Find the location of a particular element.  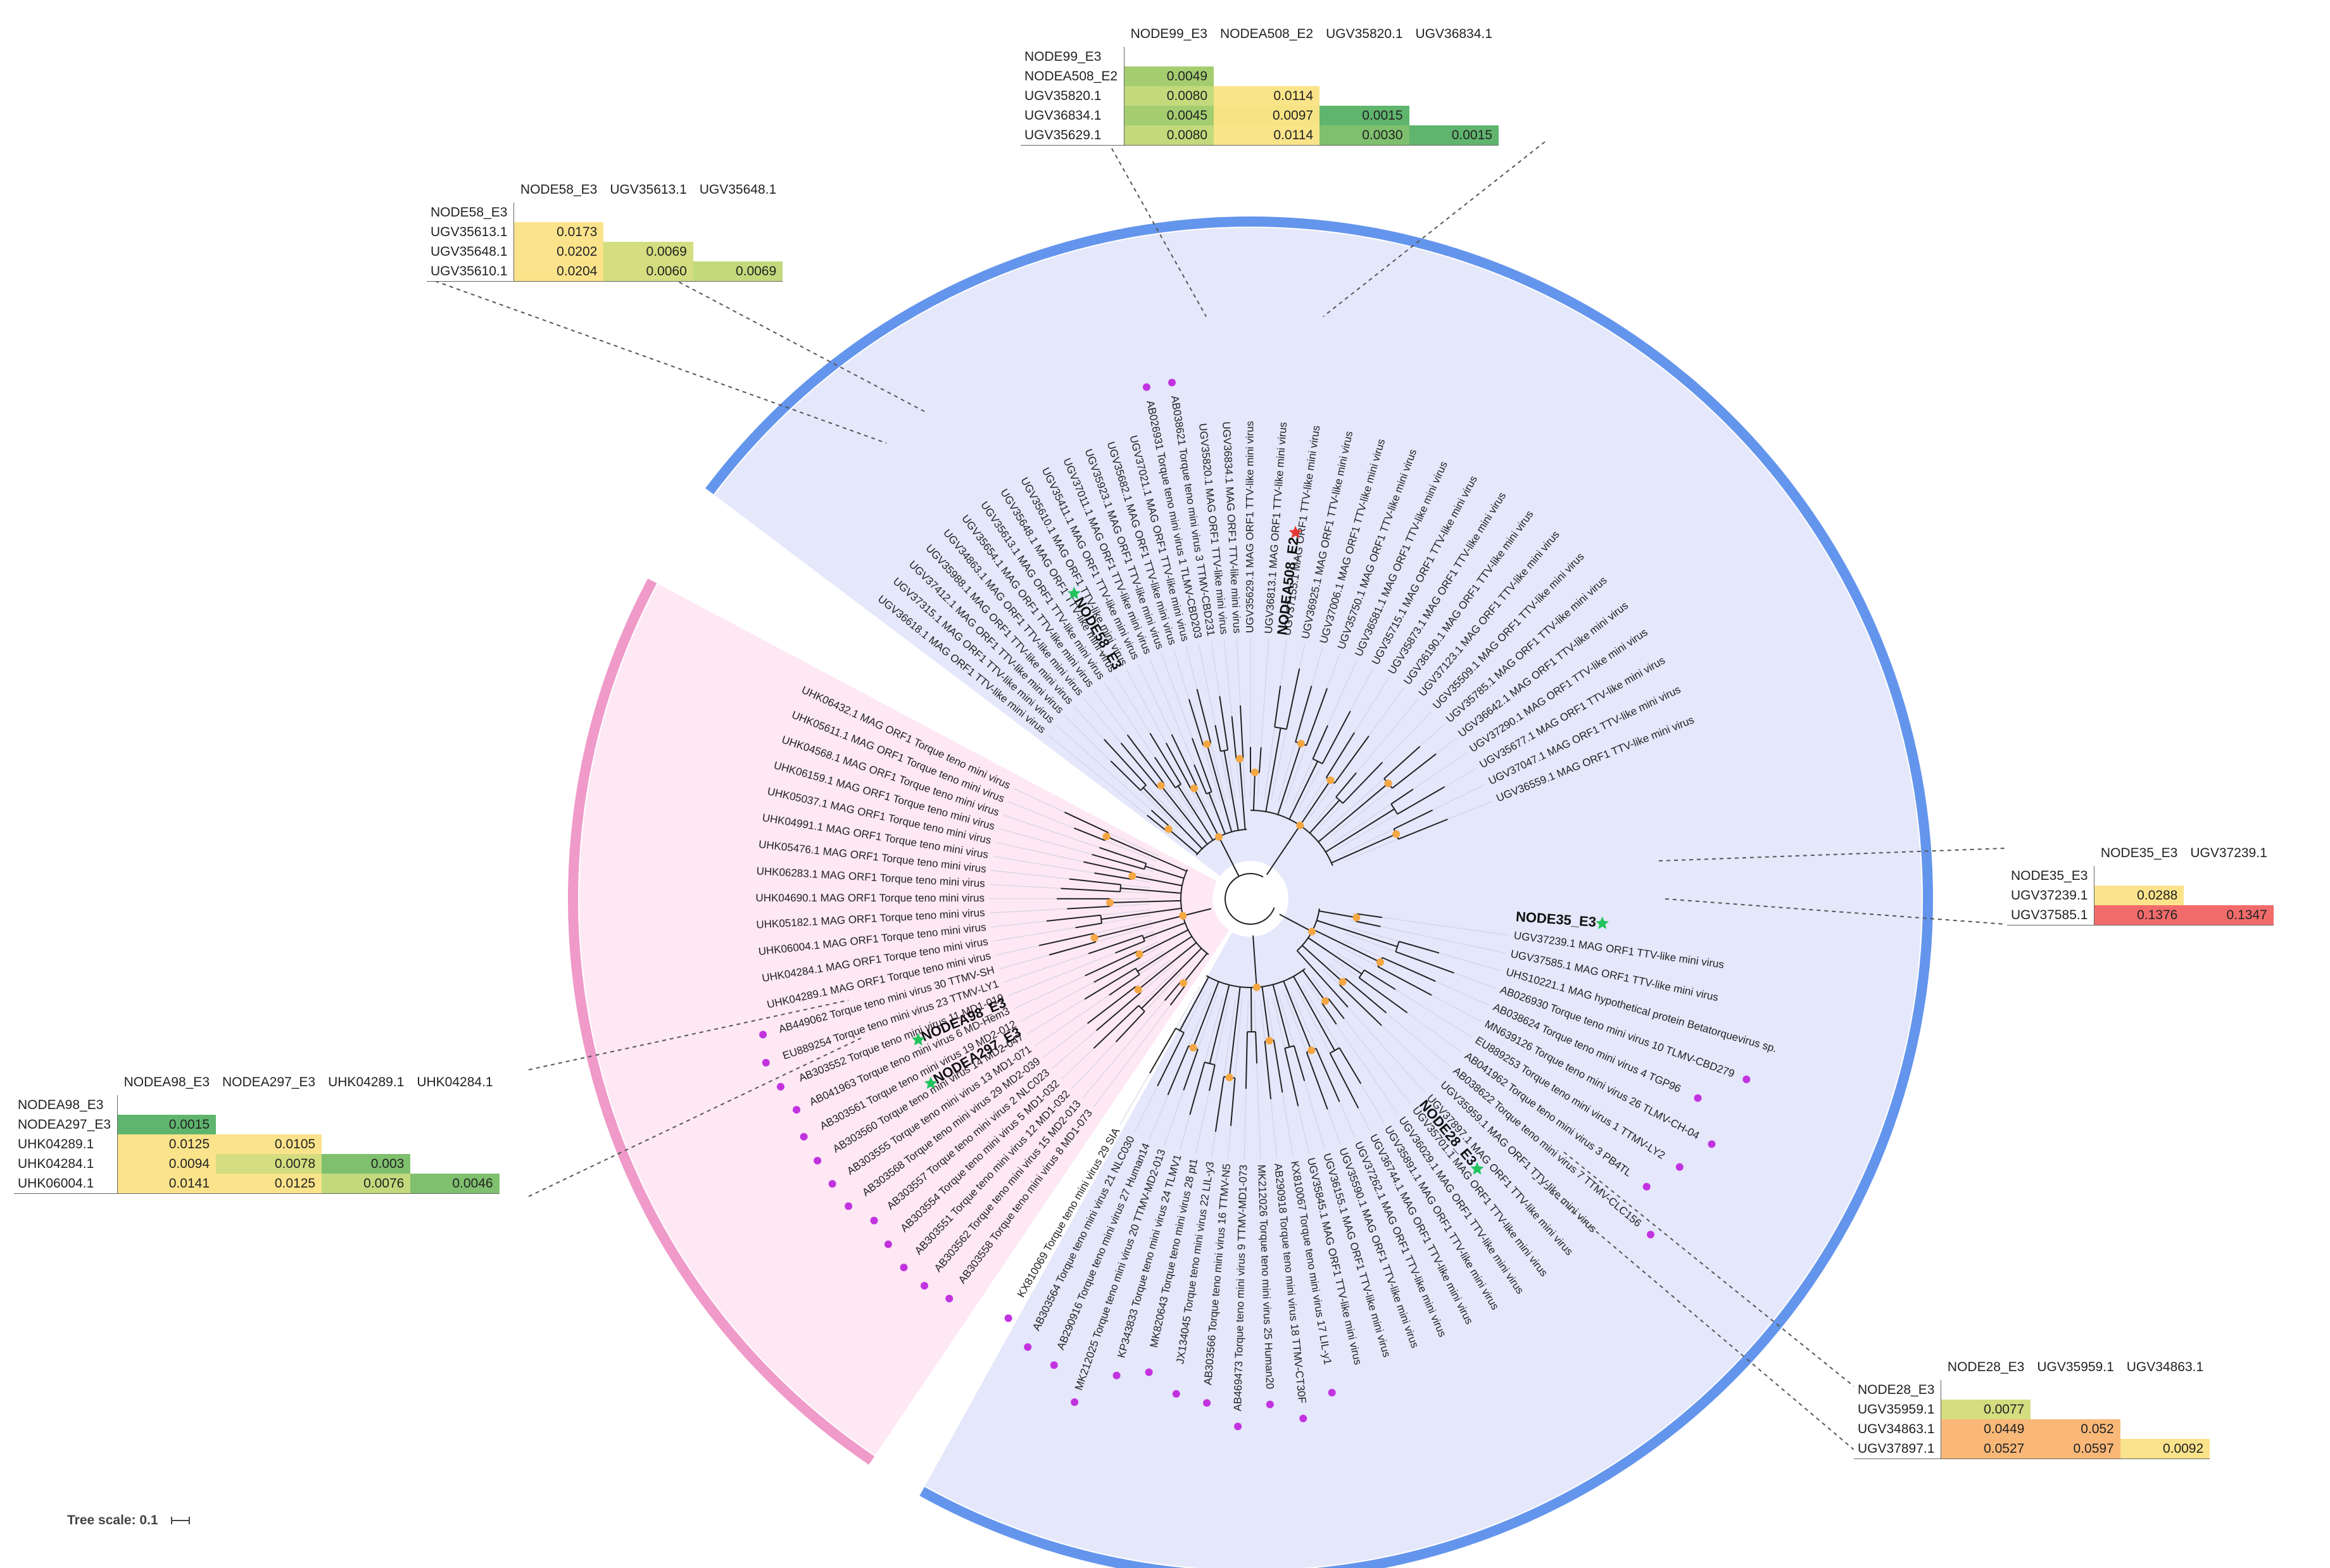

bootstrap-dots is located at coordinates (1245, 910).